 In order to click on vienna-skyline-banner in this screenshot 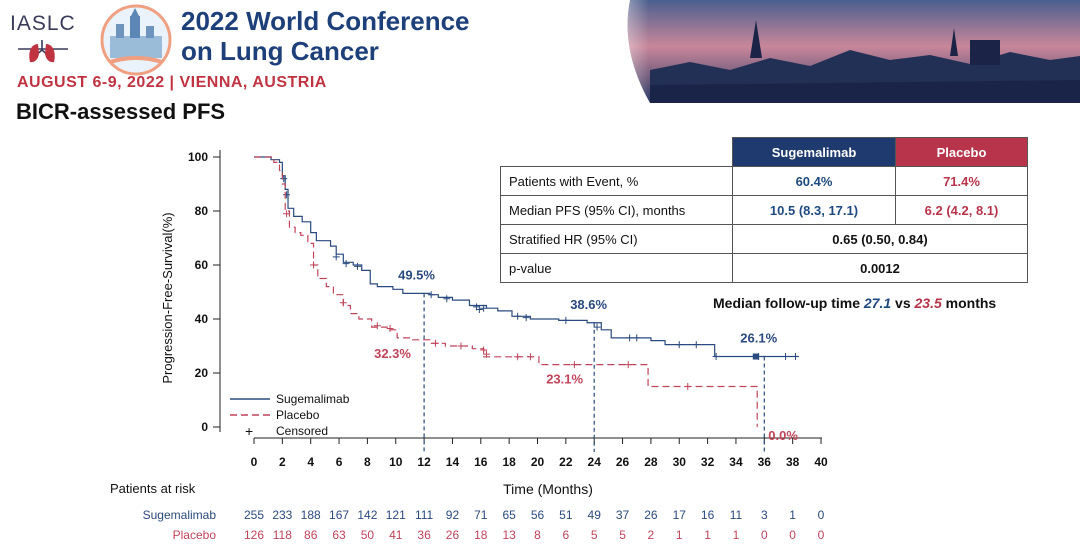, I will do `click(835, 51)`.